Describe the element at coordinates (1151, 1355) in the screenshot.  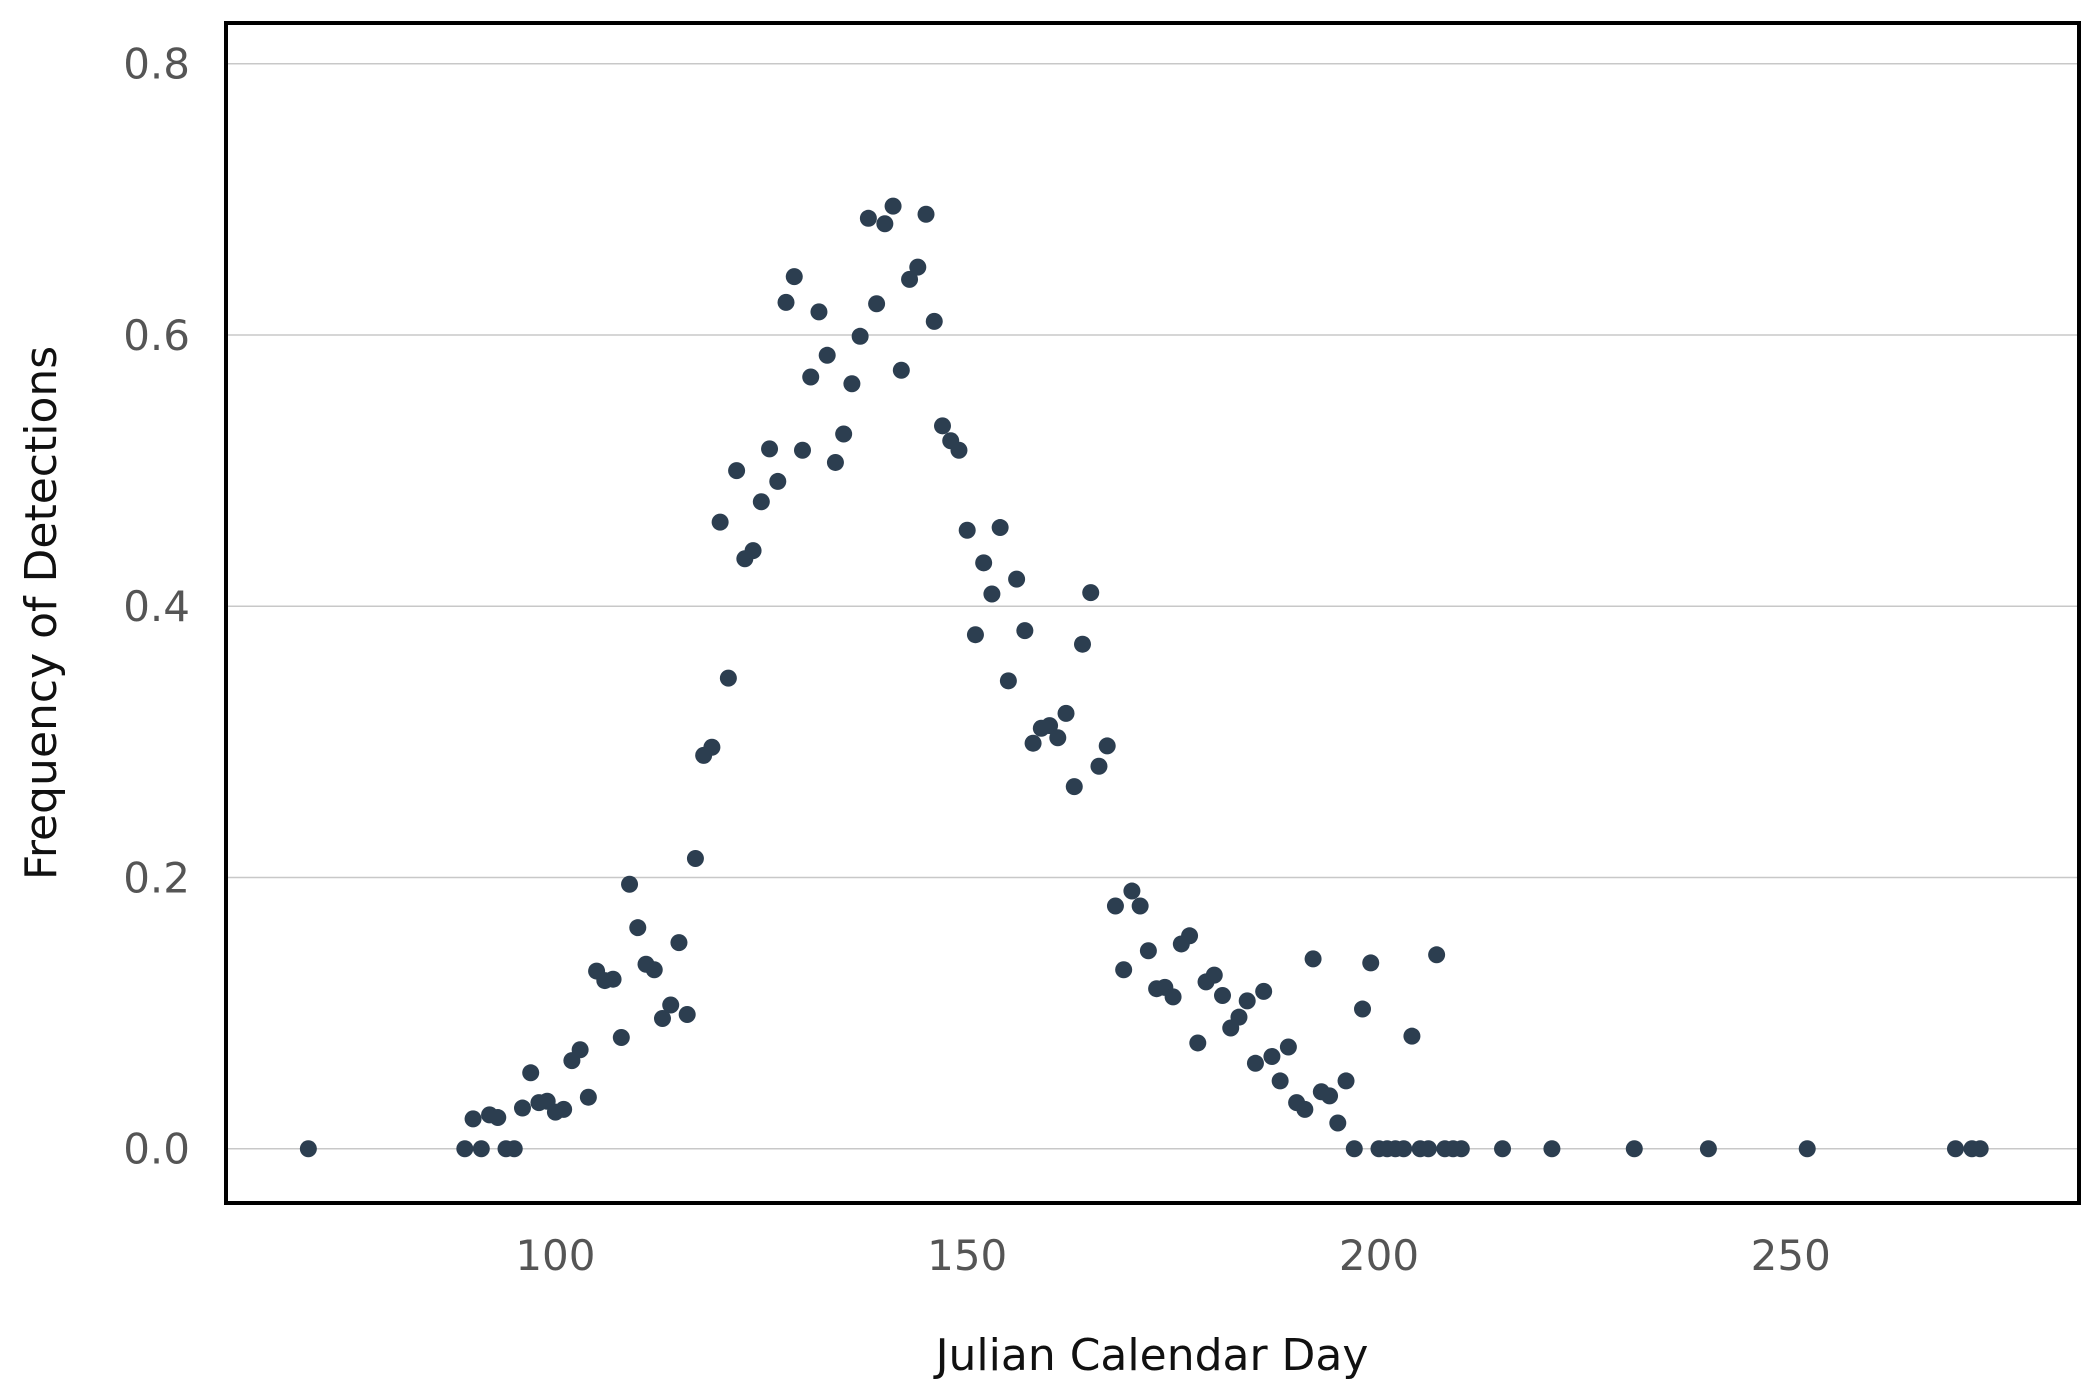
I see `x-axis-title: Julian Calendar Day` at that location.